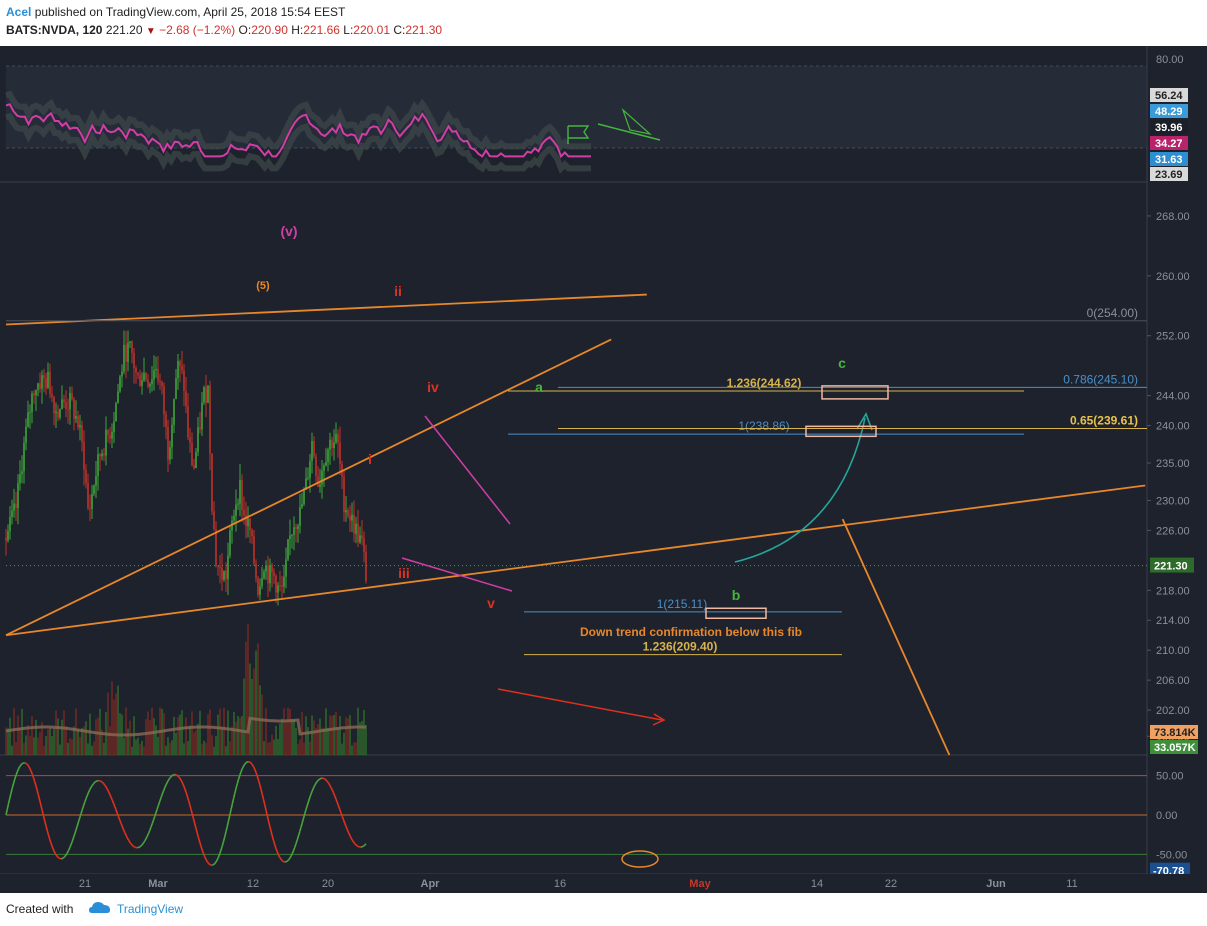 This screenshot has height=926, width=1207. What do you see at coordinates (800, 490) in the screenshot?
I see `projection-arrow` at bounding box center [800, 490].